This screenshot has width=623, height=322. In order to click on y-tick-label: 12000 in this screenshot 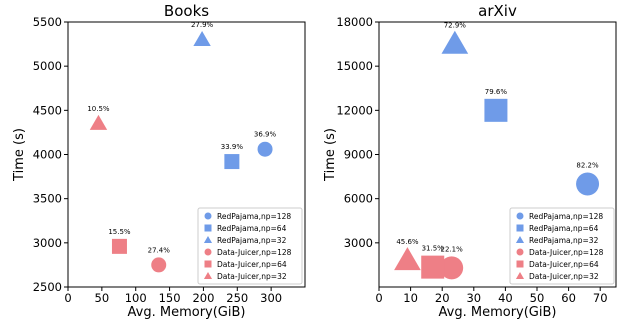, I will do `click(354, 110)`.